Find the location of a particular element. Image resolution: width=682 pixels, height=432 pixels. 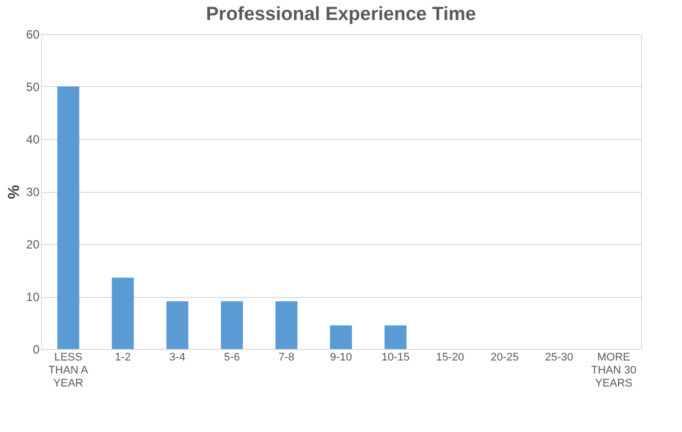

chart-title: Professional Experience Time is located at coordinates (341, 14).